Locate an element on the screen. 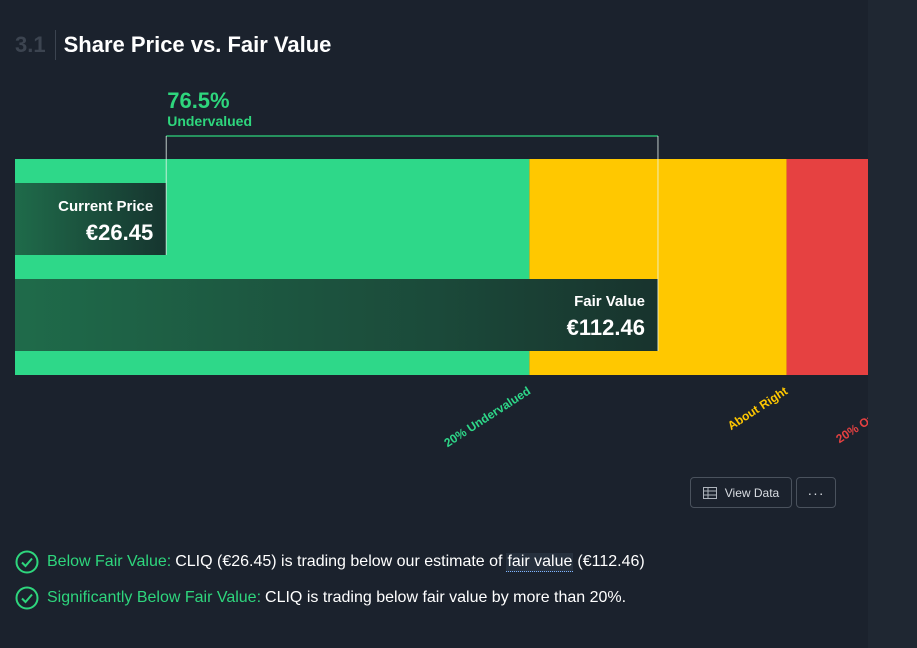 Image resolution: width=917 pixels, height=648 pixels. zone-label: 20% Undervalued is located at coordinates (487, 417).